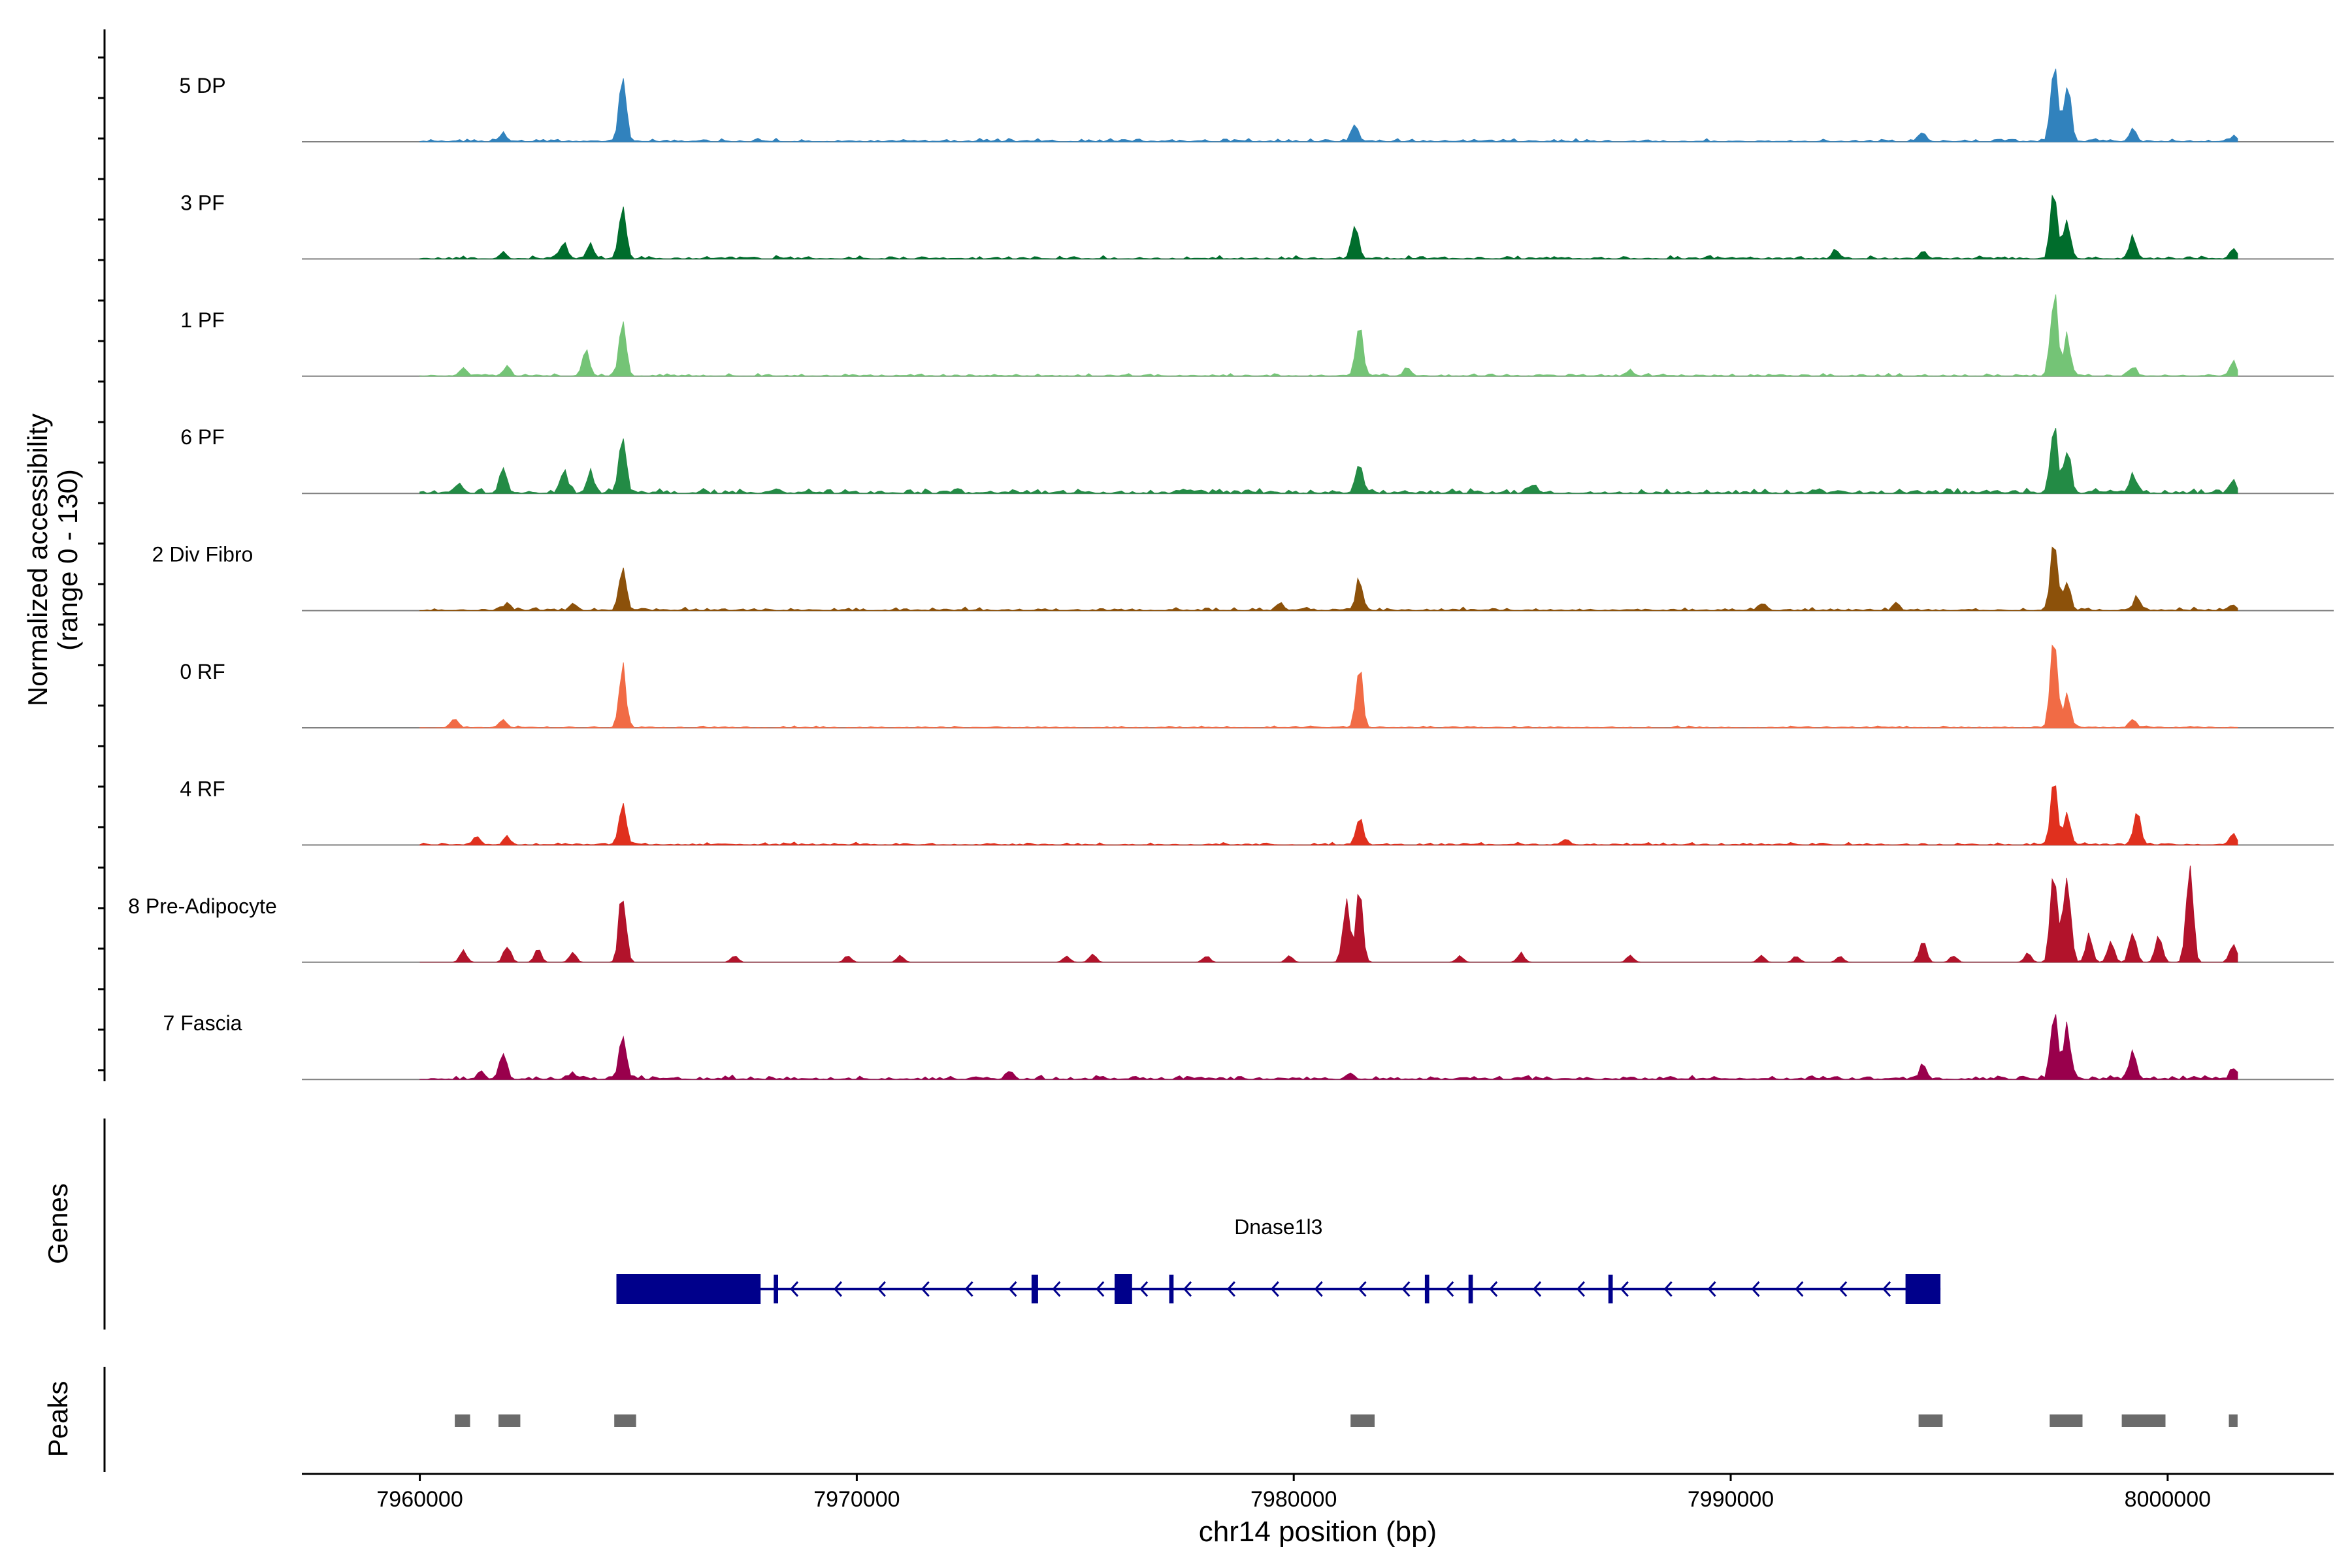 The image size is (2352, 1568). Describe the element at coordinates (202, 1023) in the screenshot. I see `track-label: 7 Fascia` at that location.